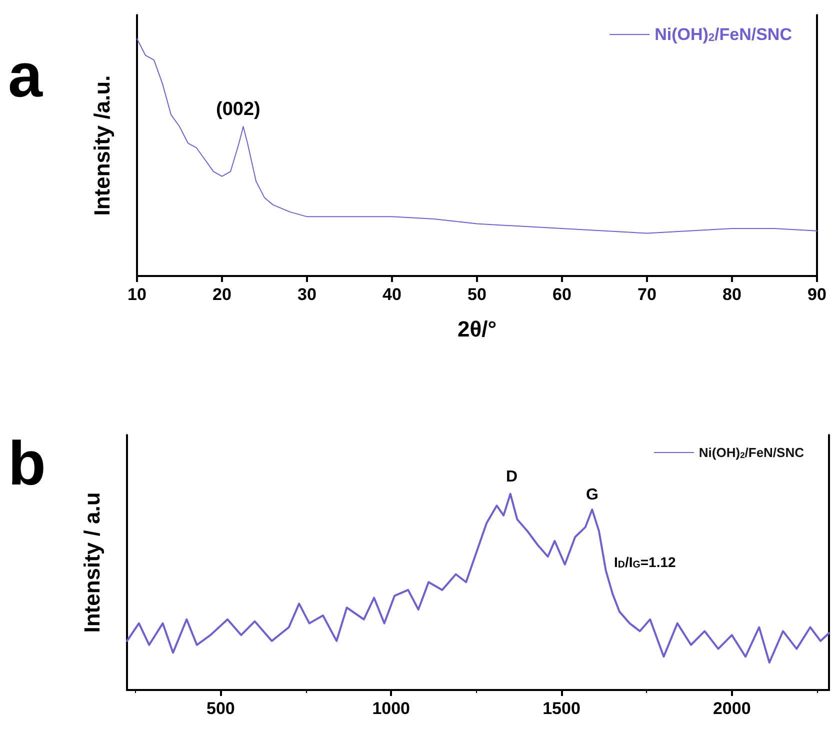  What do you see at coordinates (391, 708) in the screenshot?
I see `x-tick-label: 1000` at bounding box center [391, 708].